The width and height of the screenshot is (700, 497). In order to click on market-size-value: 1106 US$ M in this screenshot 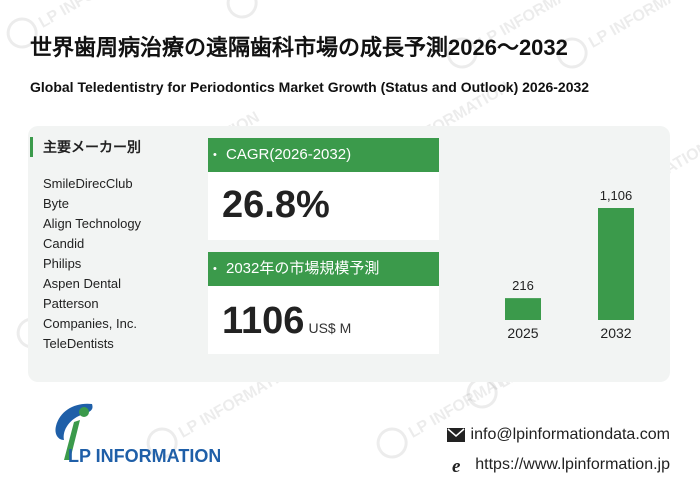, I will do `click(286, 324)`.